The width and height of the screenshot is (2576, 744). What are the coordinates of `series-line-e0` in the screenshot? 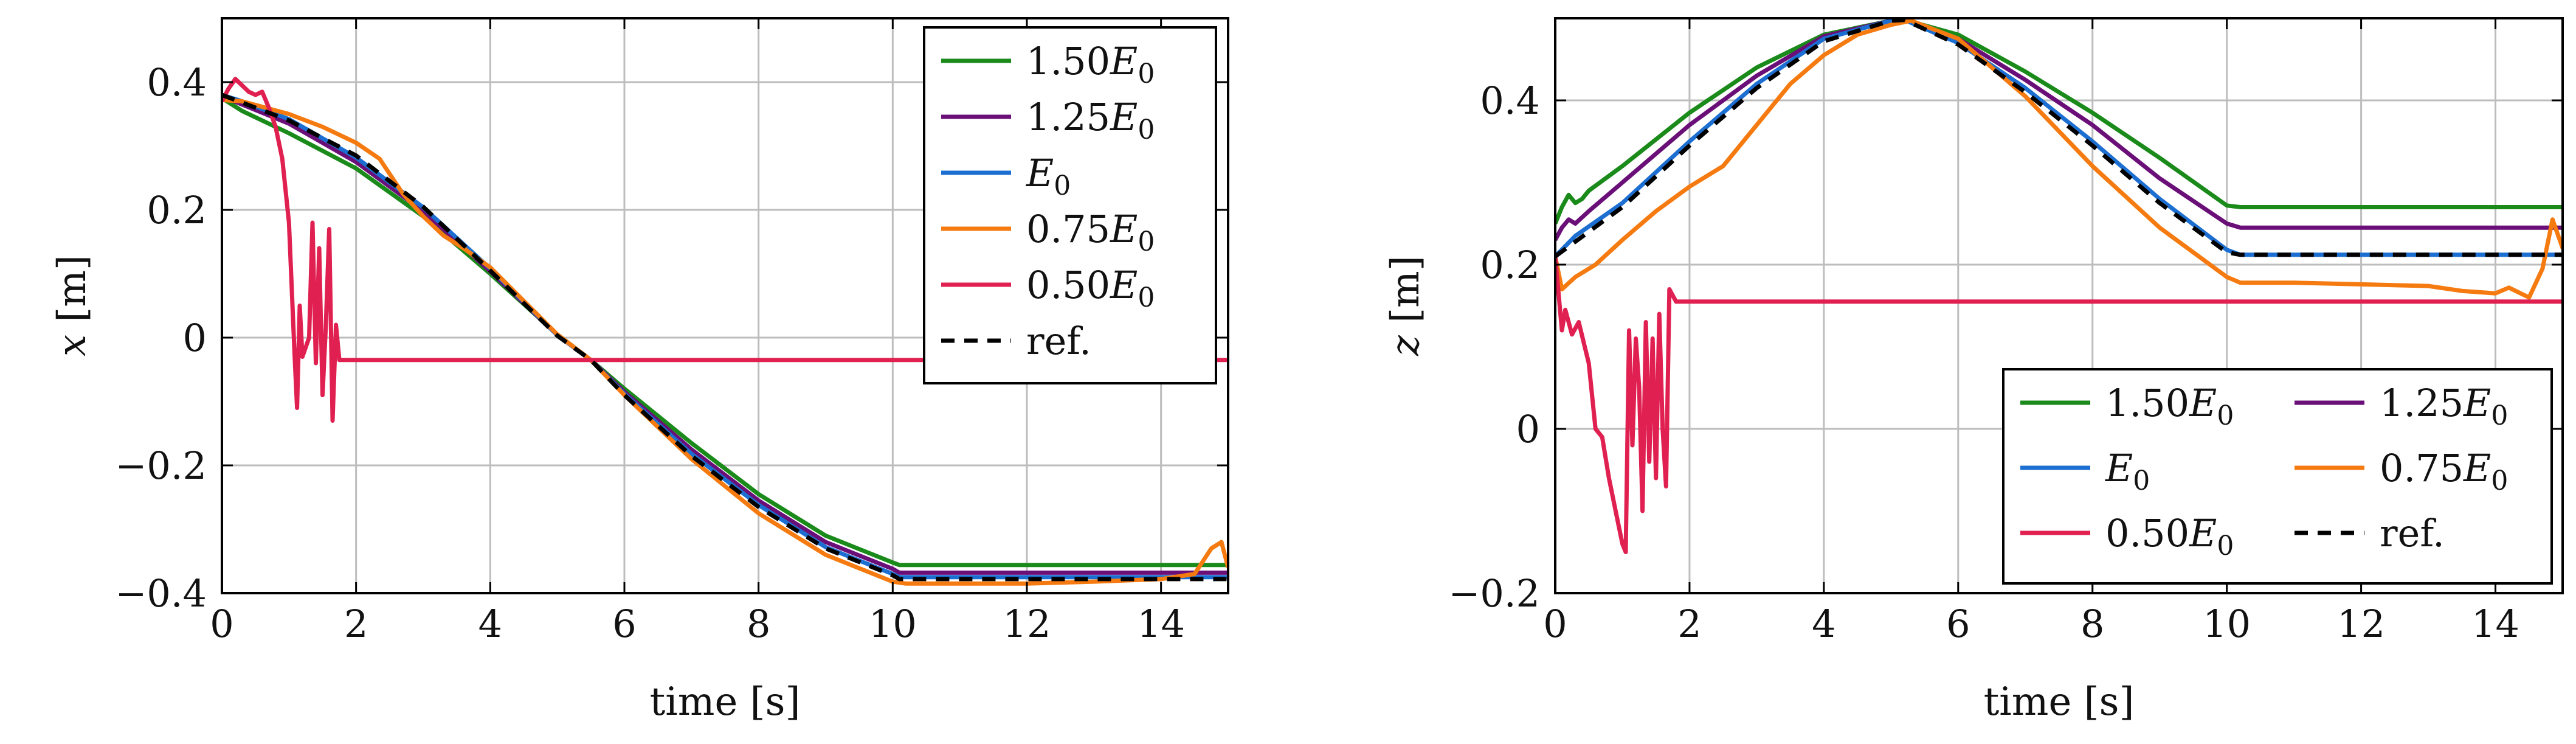 It's located at (2059, 138).